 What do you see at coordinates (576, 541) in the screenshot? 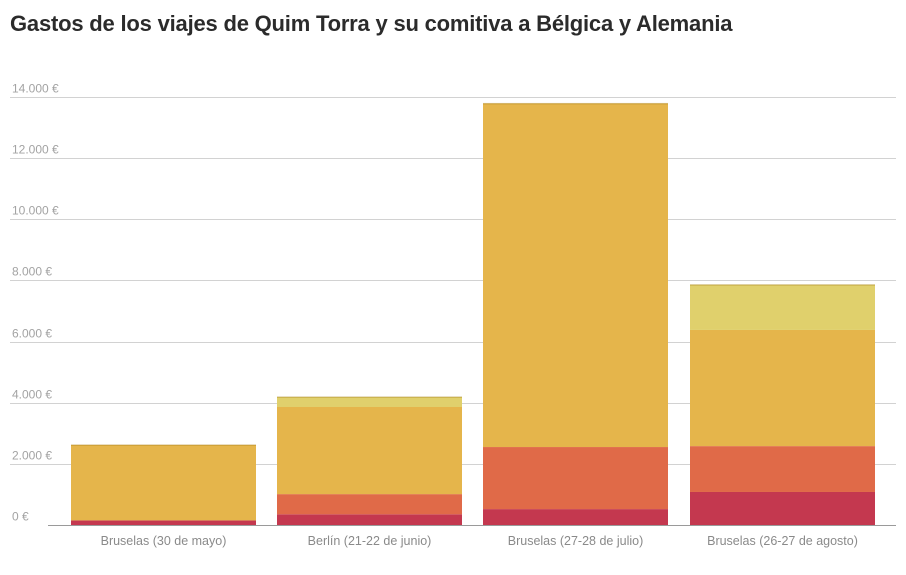
I see `x-tick-label: Bruselas (27-28 de julio)` at bounding box center [576, 541].